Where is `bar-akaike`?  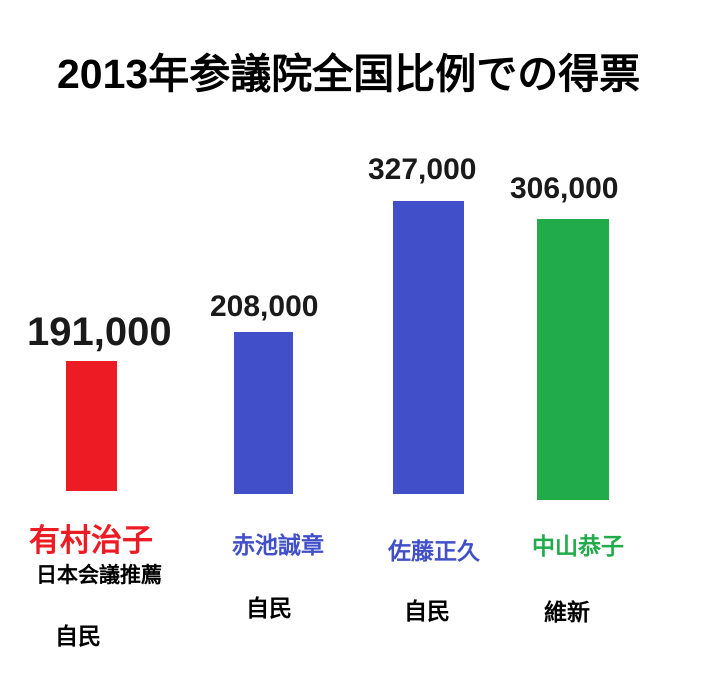 bar-akaike is located at coordinates (263, 413).